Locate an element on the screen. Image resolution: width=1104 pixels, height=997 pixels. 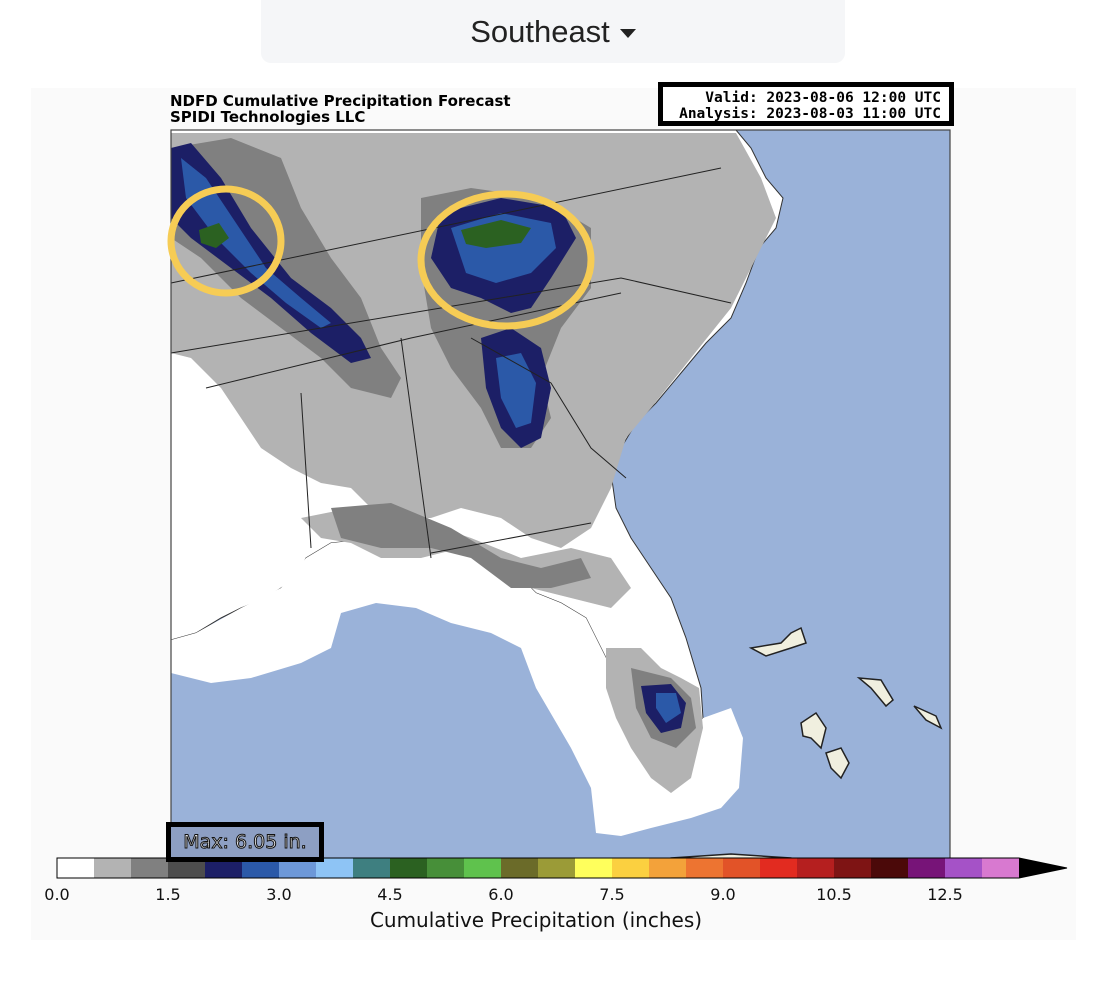
colorbar-tick-label: 4.5 is located at coordinates (390, 894).